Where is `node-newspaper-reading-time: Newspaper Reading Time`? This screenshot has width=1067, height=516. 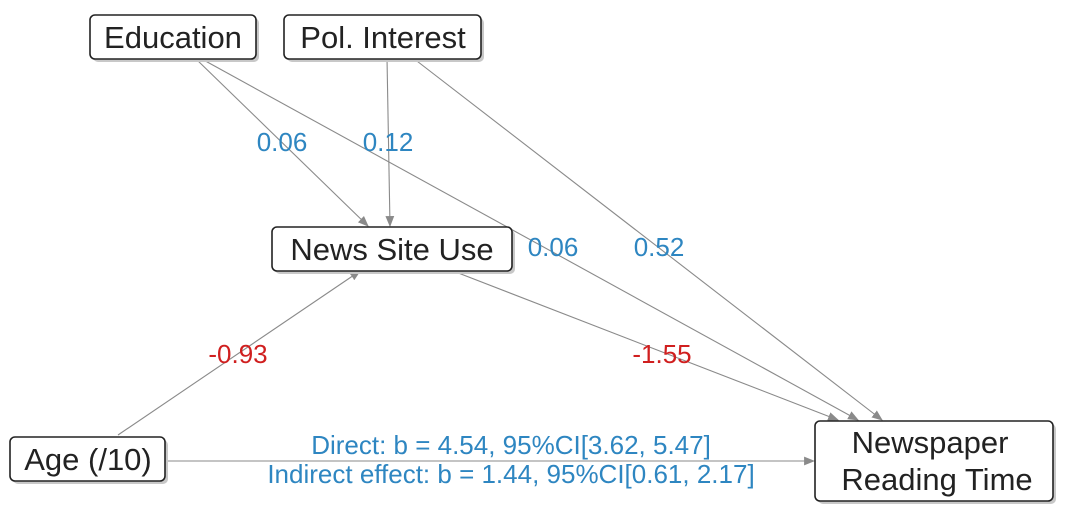
node-newspaper-reading-time: Newspaper Reading Time is located at coordinates (935, 462).